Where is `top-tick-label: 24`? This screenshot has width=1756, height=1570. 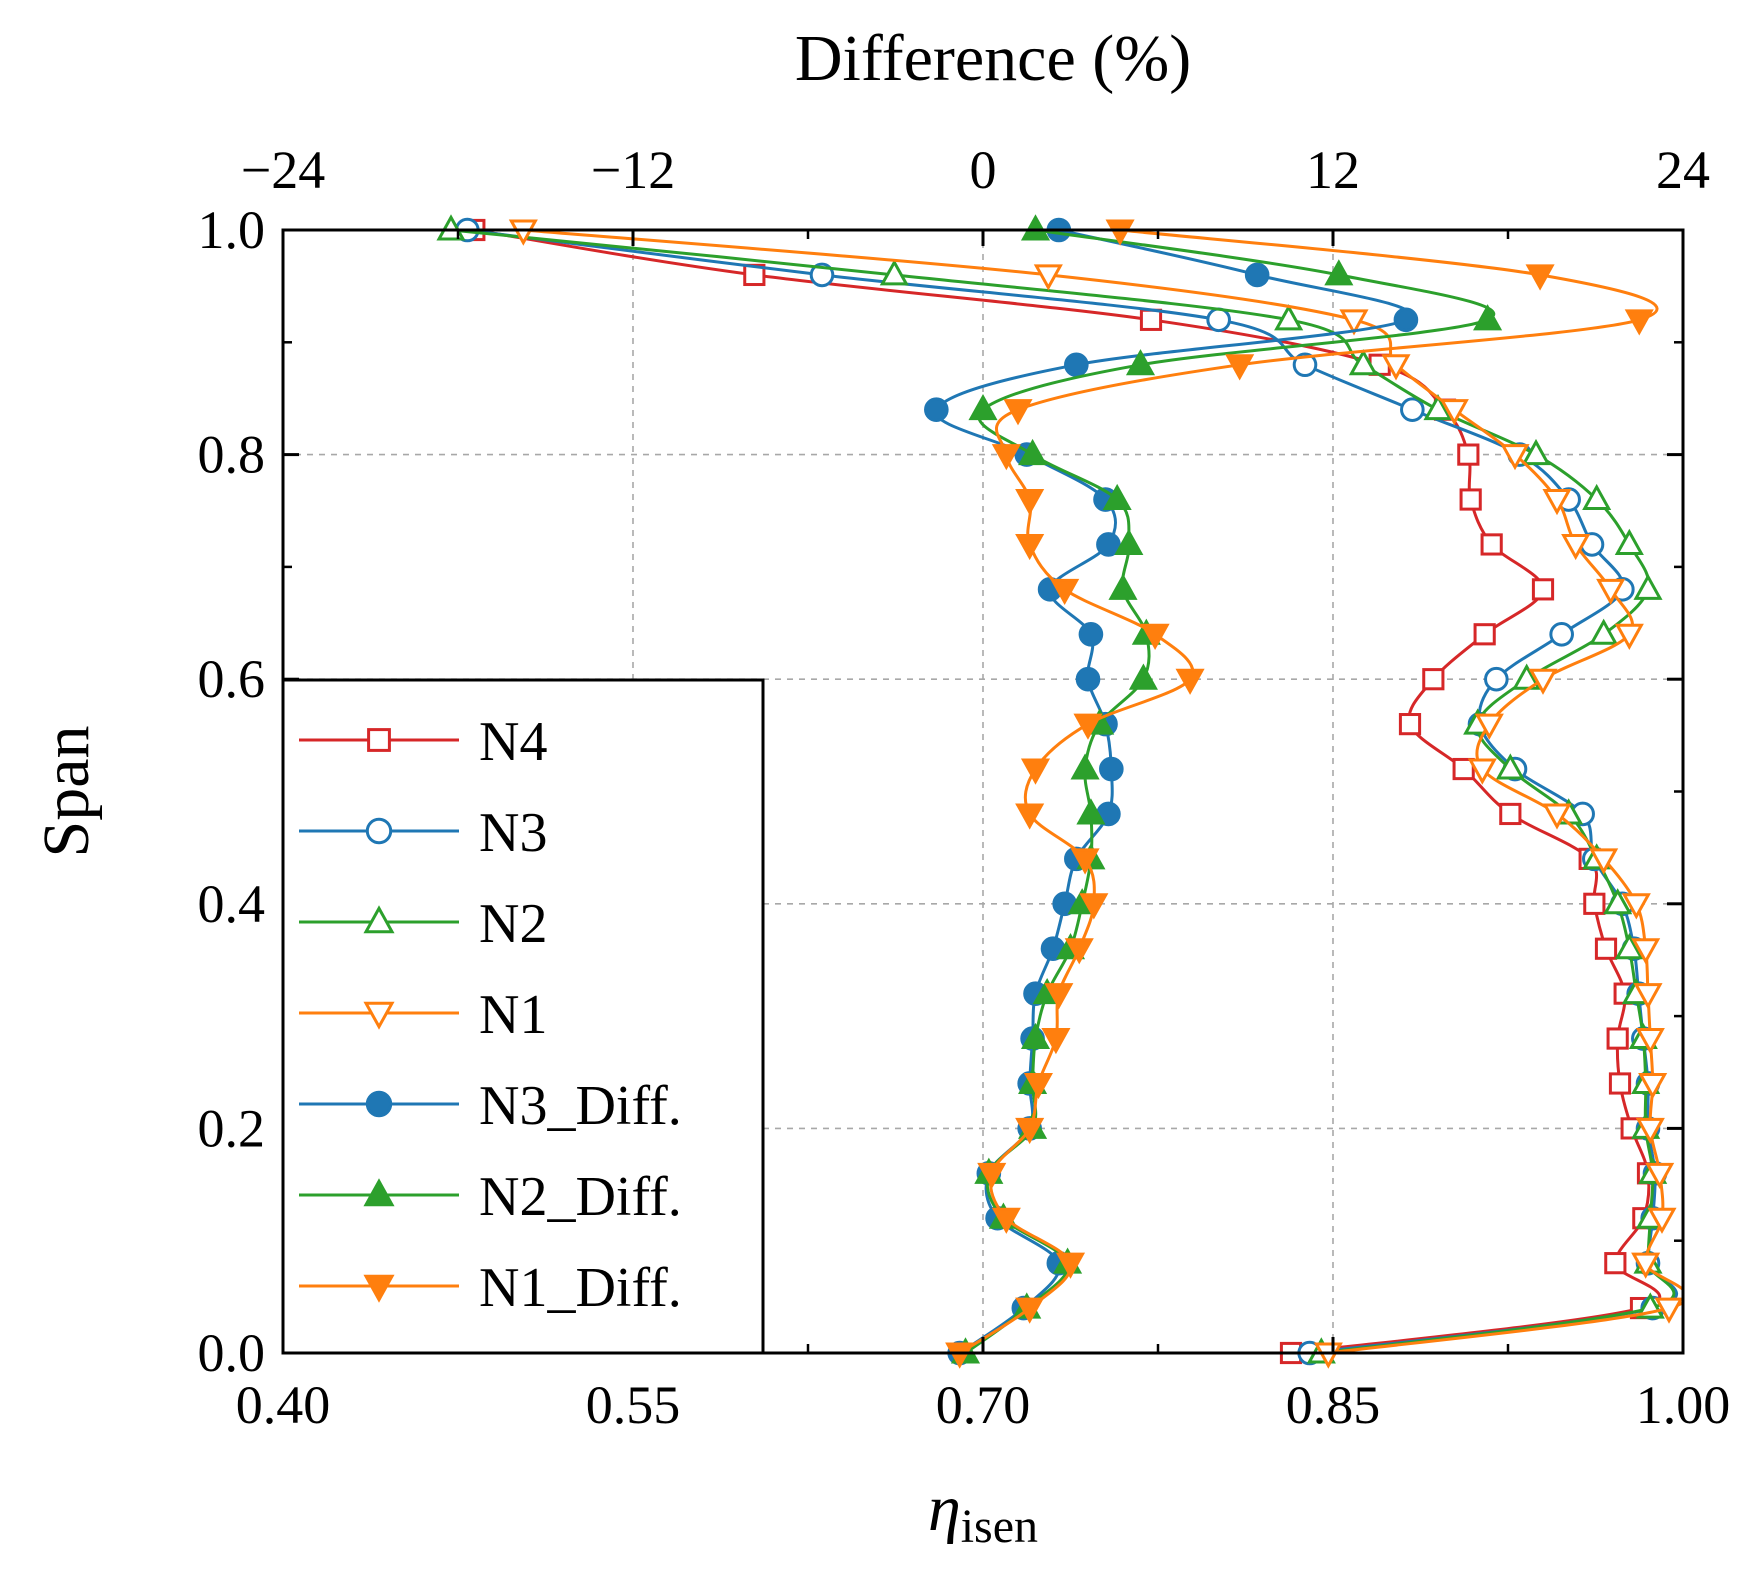
top-tick-label: 24 is located at coordinates (1683, 170).